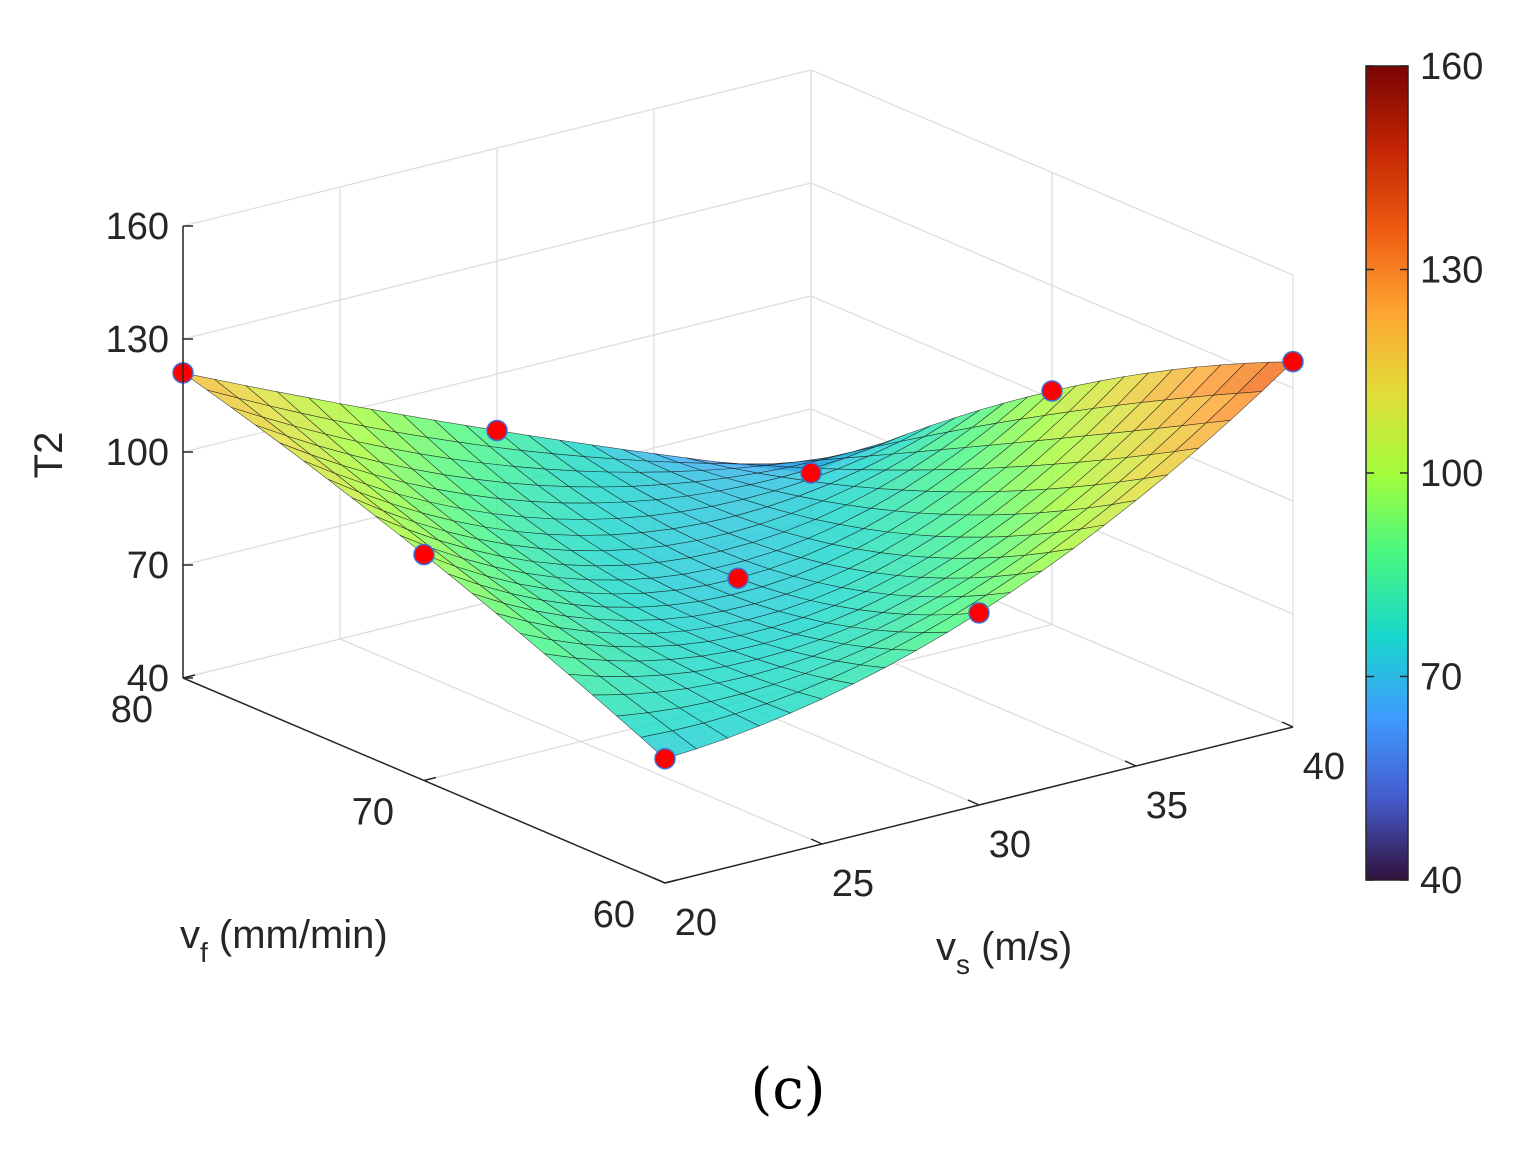 The height and width of the screenshot is (1150, 1528). I want to click on z-tick-label: 100, so click(137, 453).